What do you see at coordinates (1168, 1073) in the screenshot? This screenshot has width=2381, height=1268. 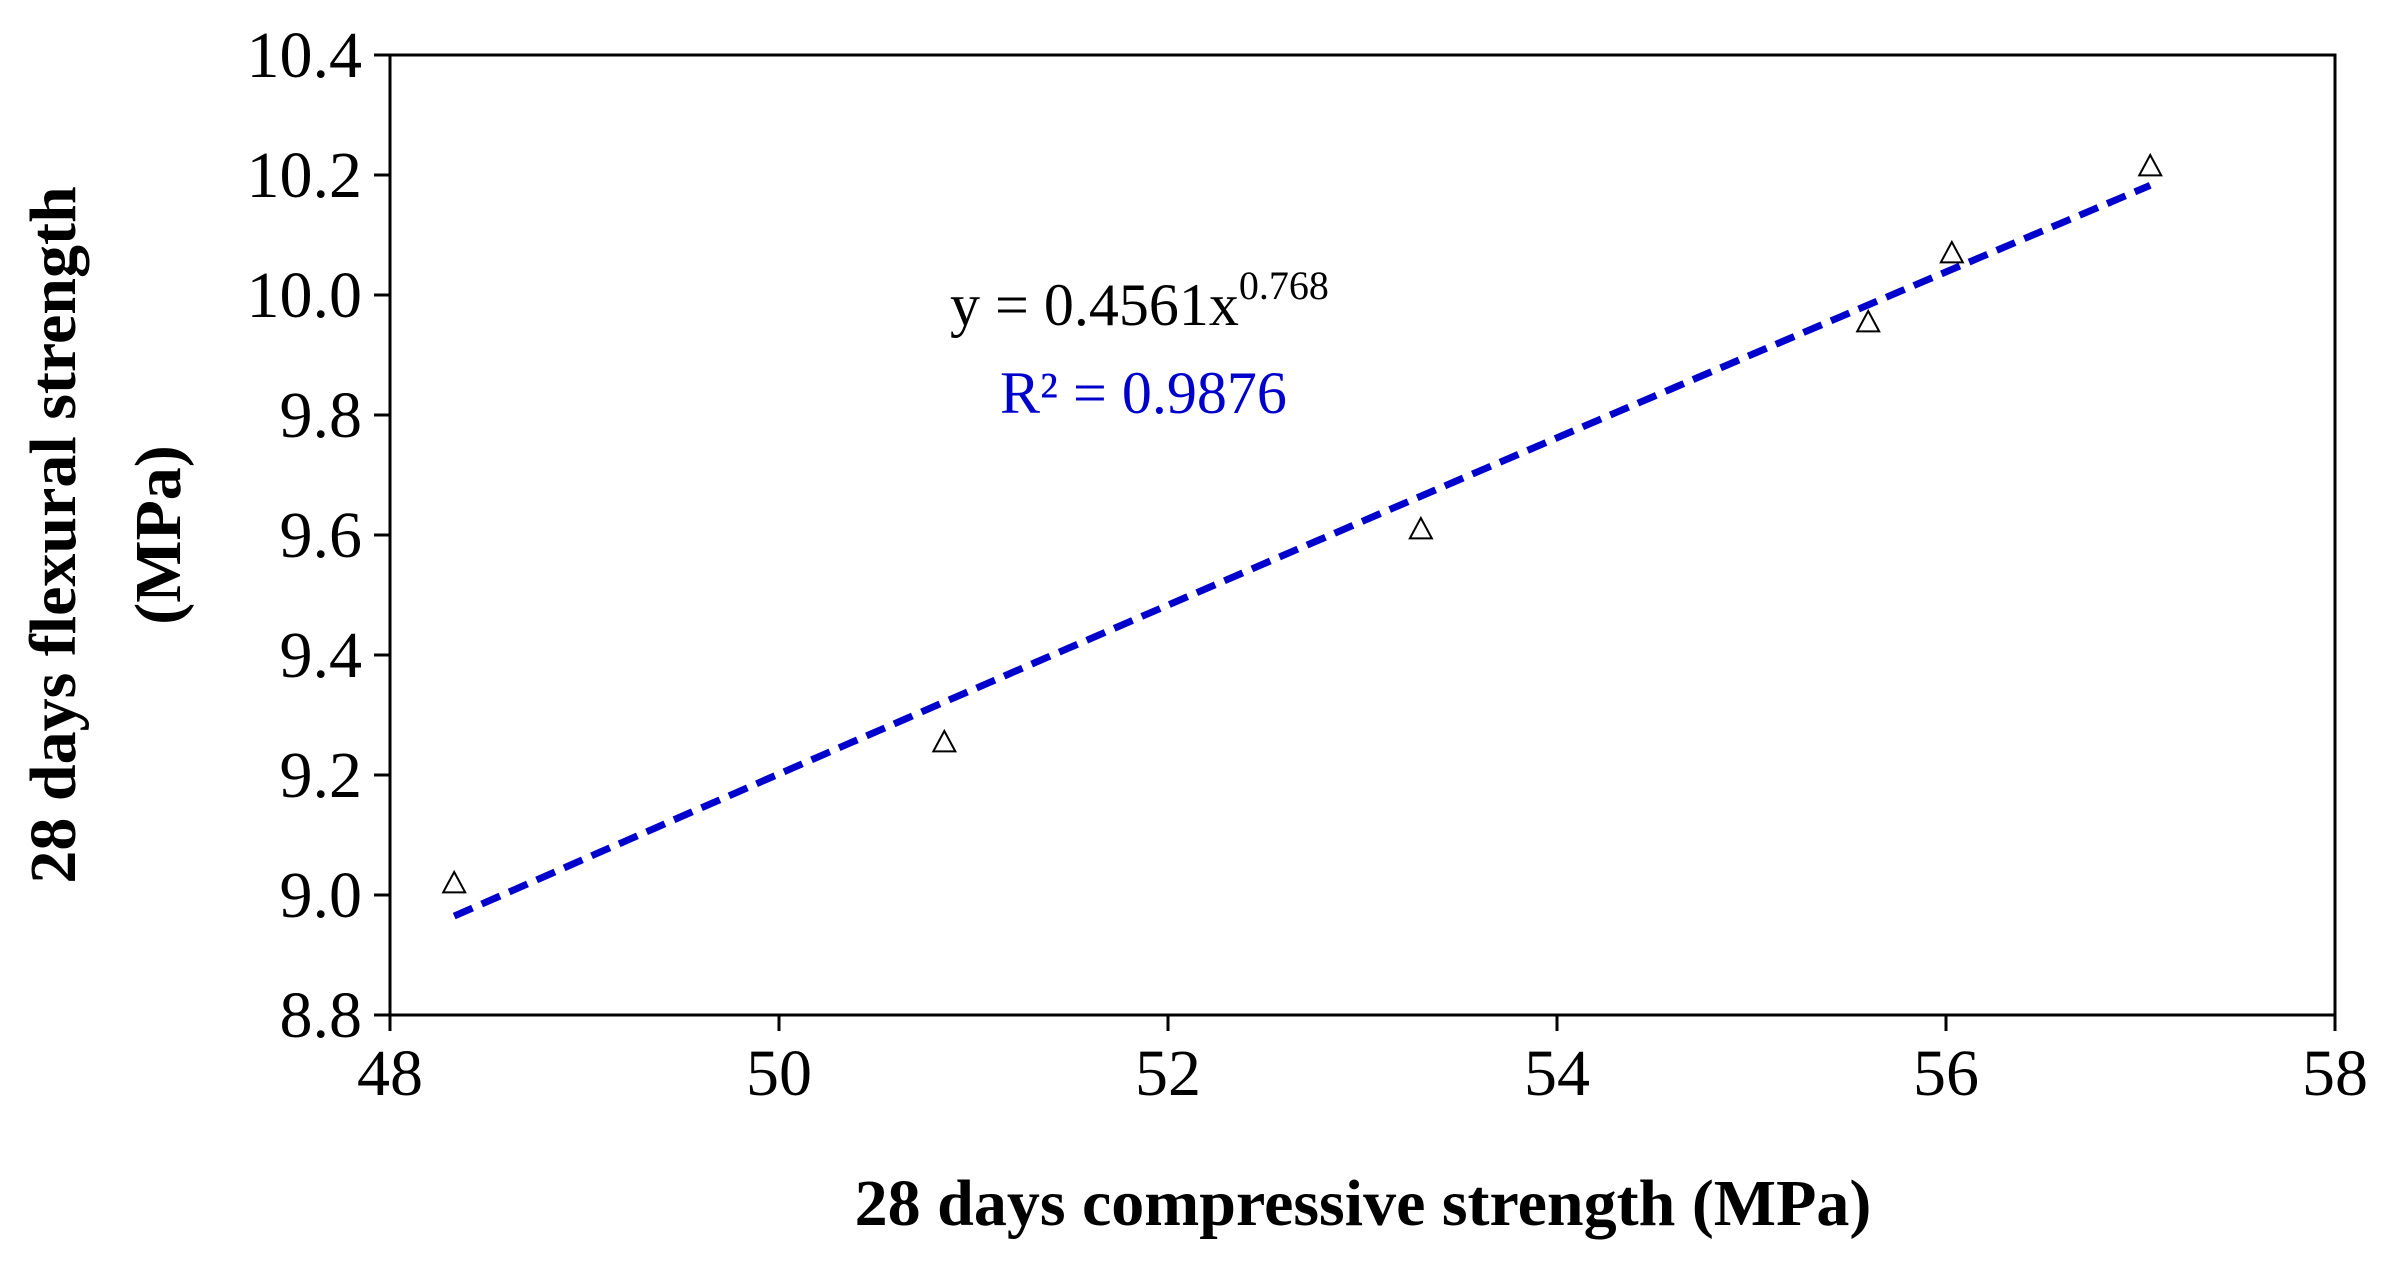 I see `x-tick-label: 52` at bounding box center [1168, 1073].